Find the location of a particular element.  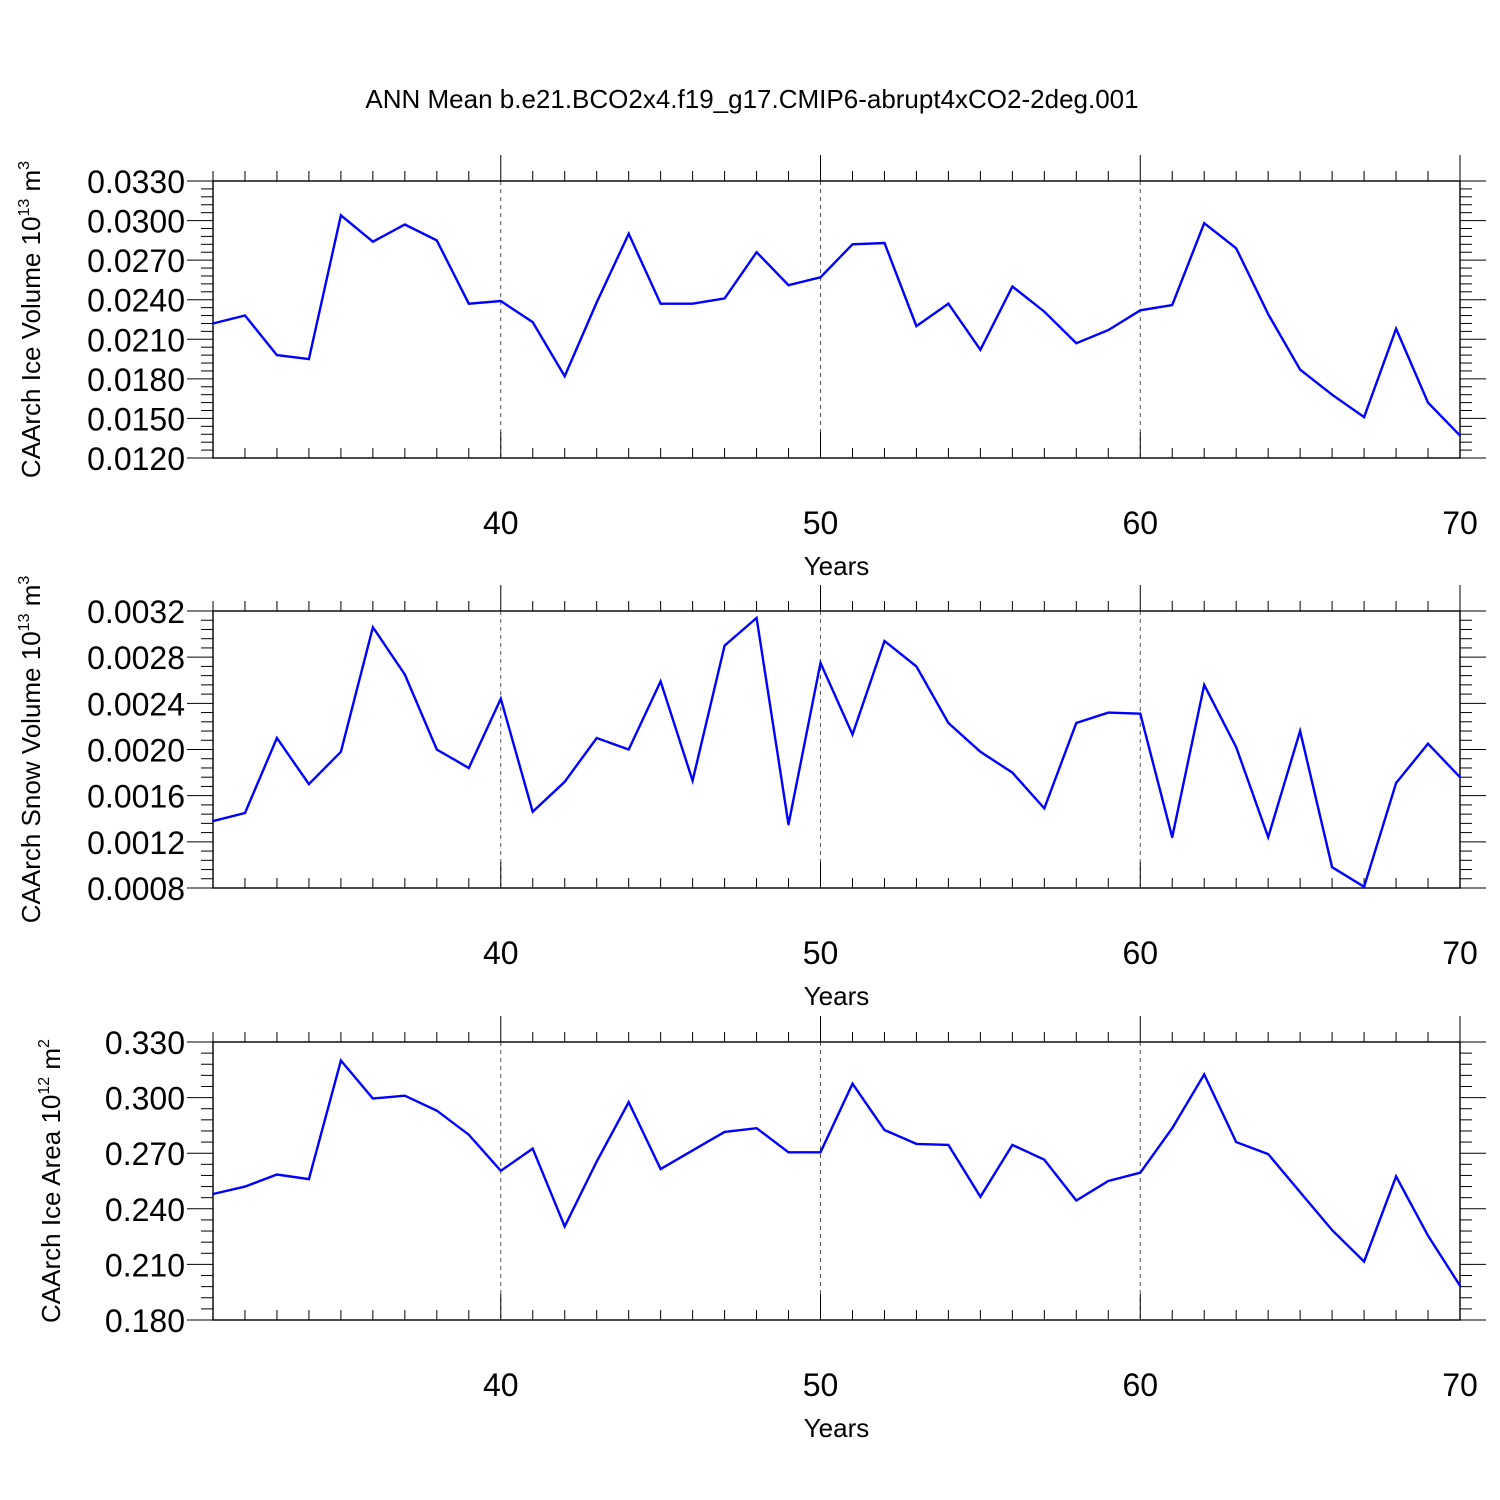

ice-area-y-tick-label: 0.210 is located at coordinates (145, 1265).